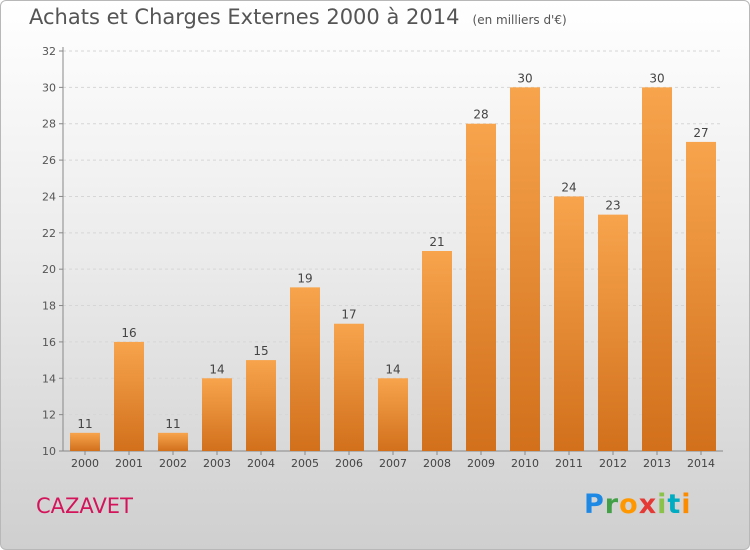 The height and width of the screenshot is (550, 750). Describe the element at coordinates (172, 424) in the screenshot. I see `bar-value-label-2002: 11` at that location.